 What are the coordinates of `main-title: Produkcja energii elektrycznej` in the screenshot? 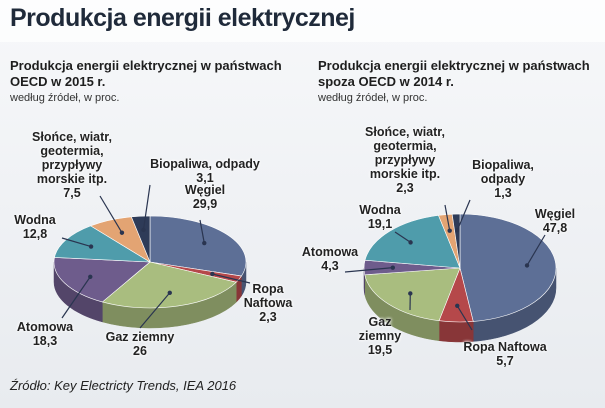 It's located at (182, 18).